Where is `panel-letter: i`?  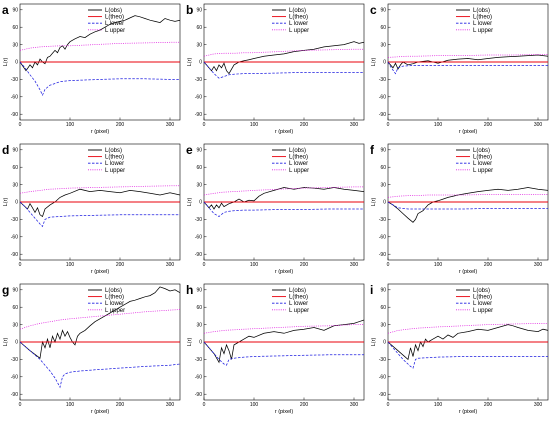 panel-letter: i is located at coordinates (371, 290).